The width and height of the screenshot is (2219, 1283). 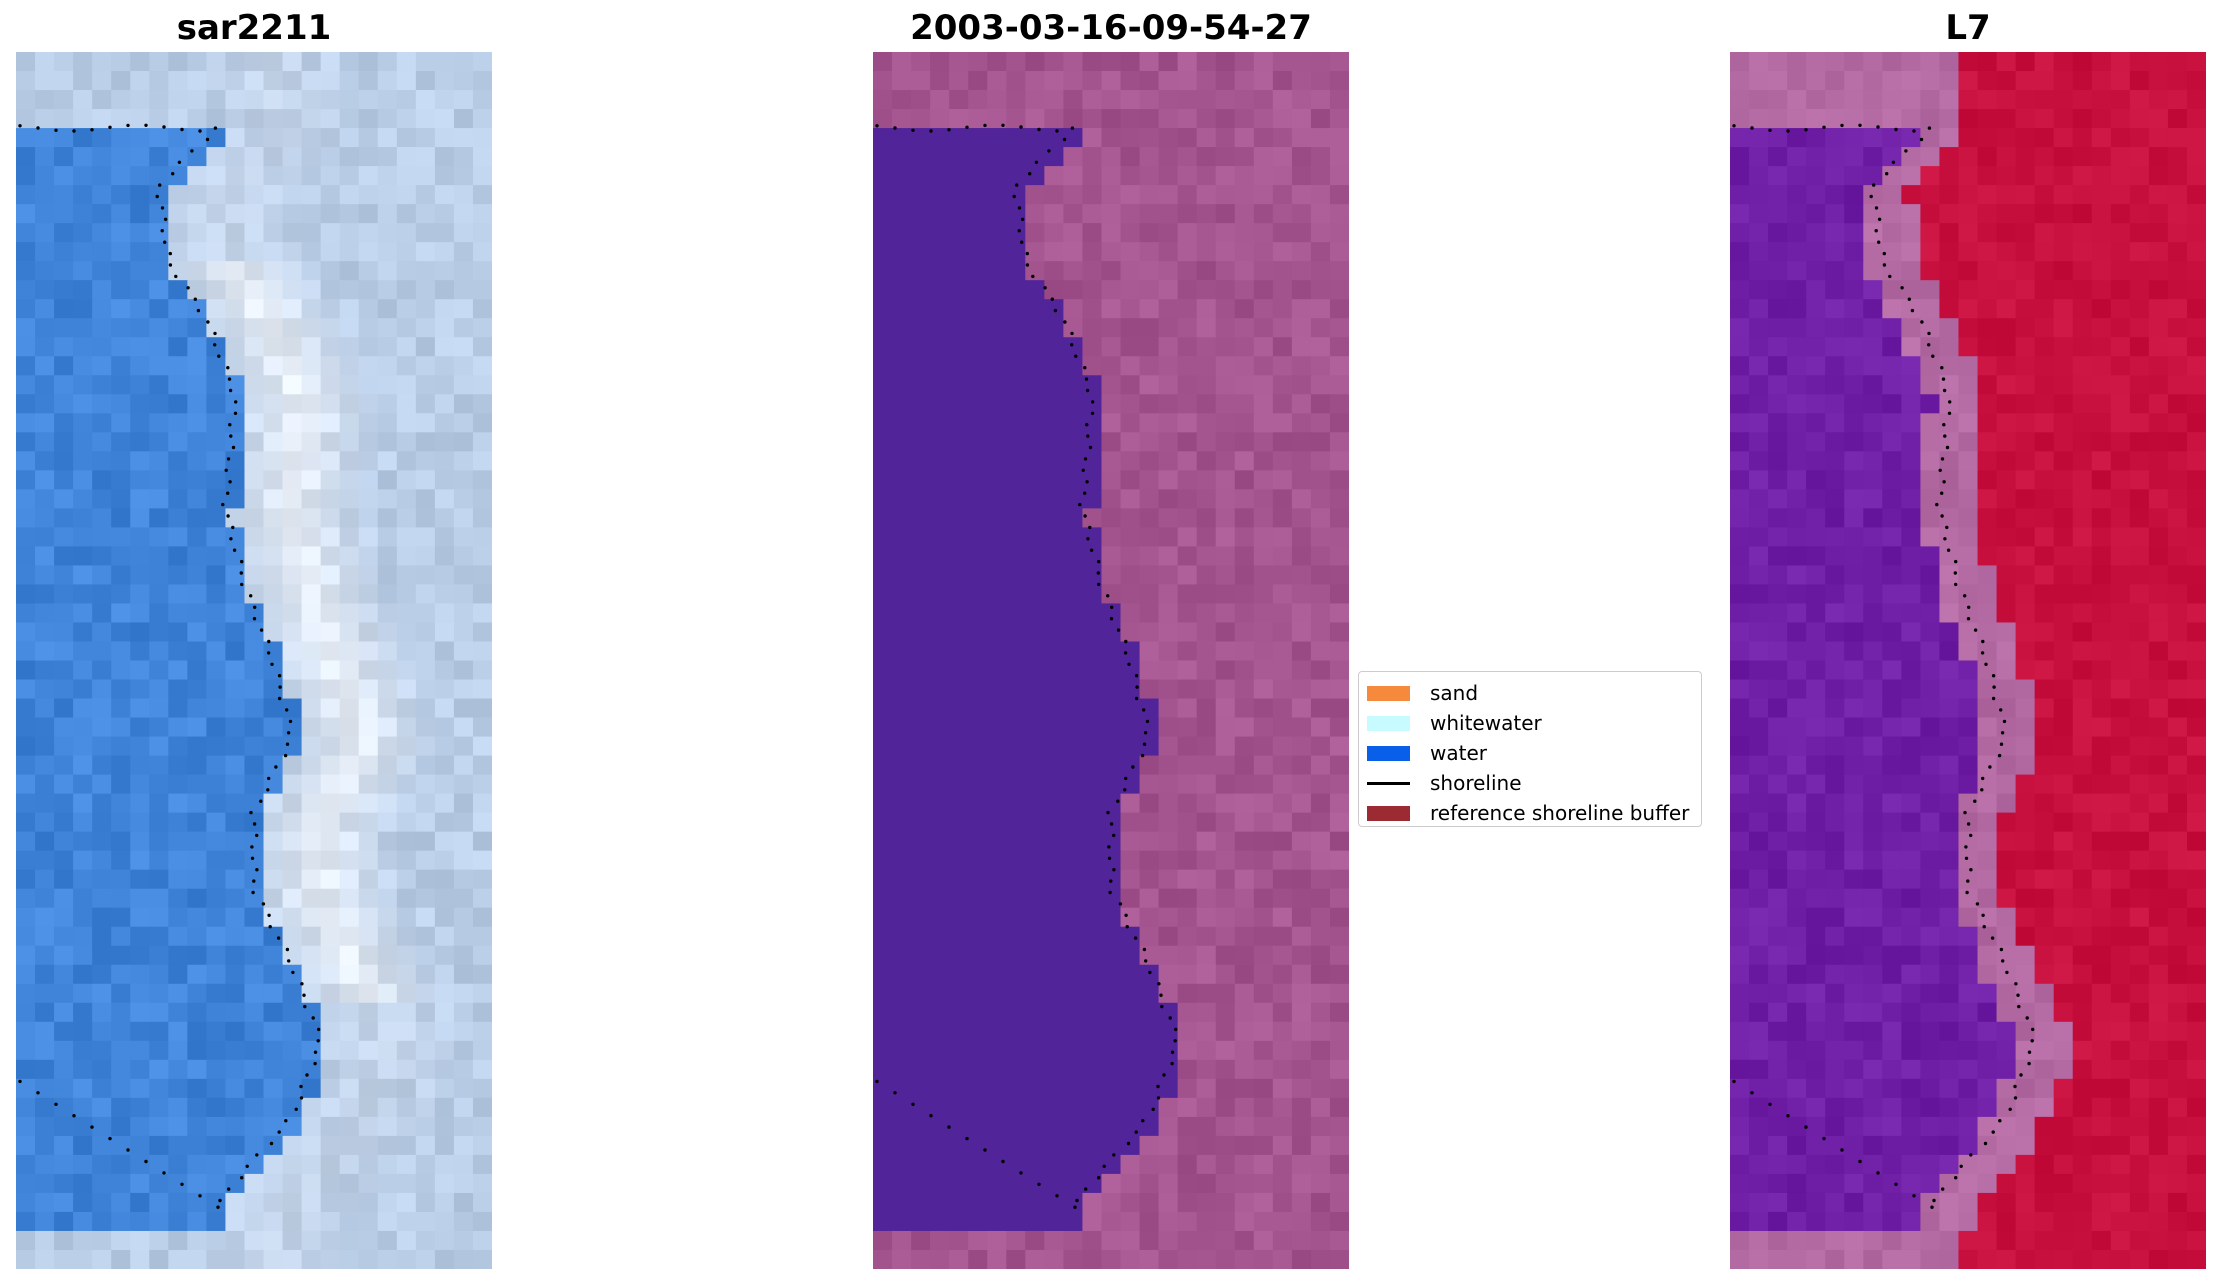 I want to click on legend-item-whitewater: whitewater, so click(x=1530, y=723).